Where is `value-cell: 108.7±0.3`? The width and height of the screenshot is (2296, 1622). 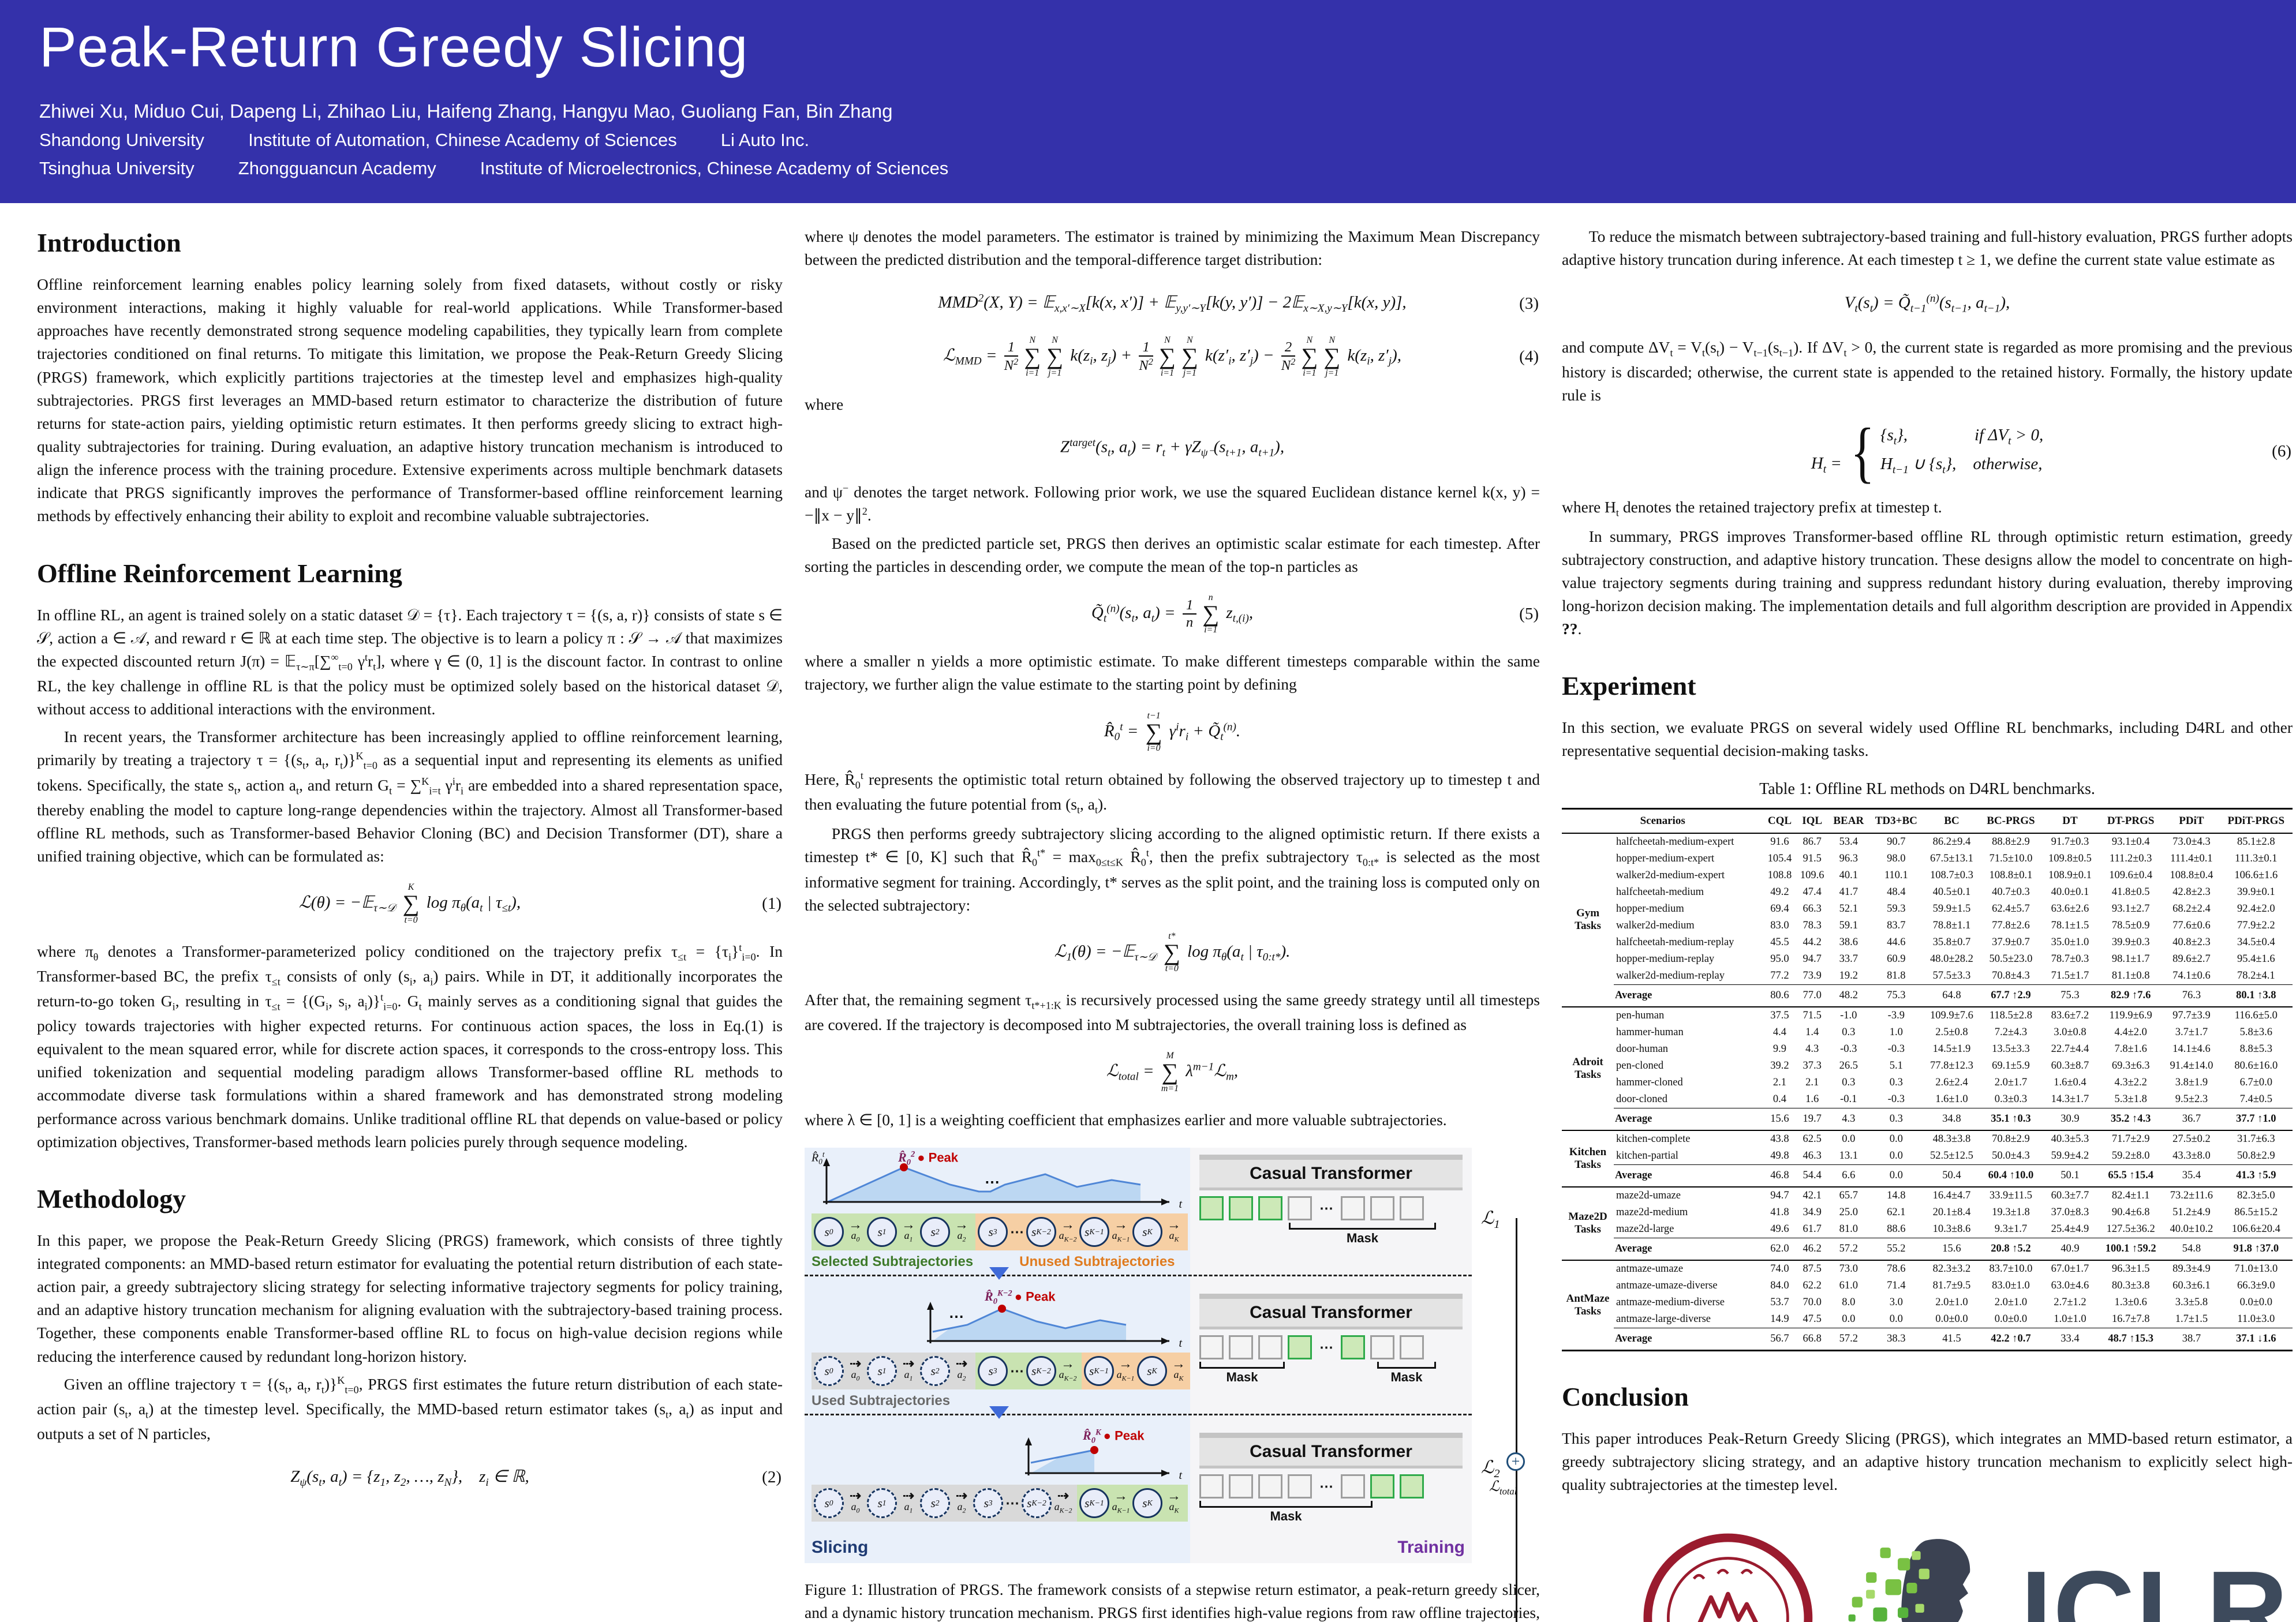 value-cell: 108.7±0.3 is located at coordinates (1951, 875).